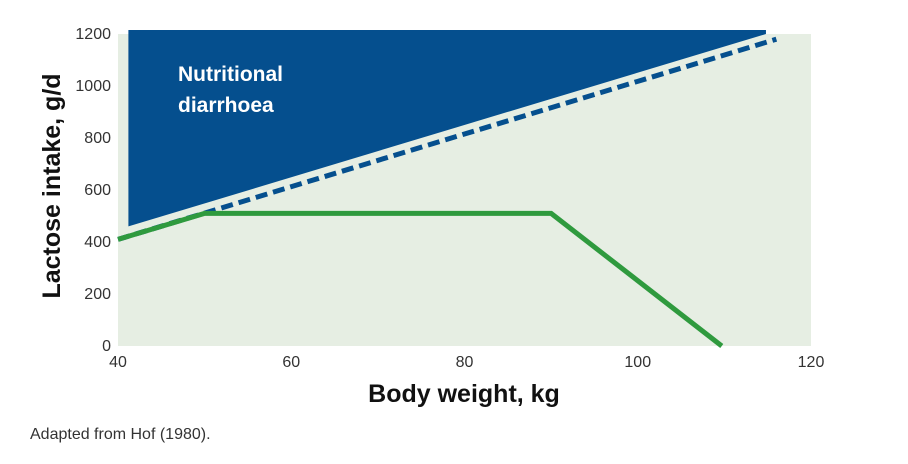 The width and height of the screenshot is (908, 464). Describe the element at coordinates (93, 86) in the screenshot. I see `y-tick-label: 1000` at that location.